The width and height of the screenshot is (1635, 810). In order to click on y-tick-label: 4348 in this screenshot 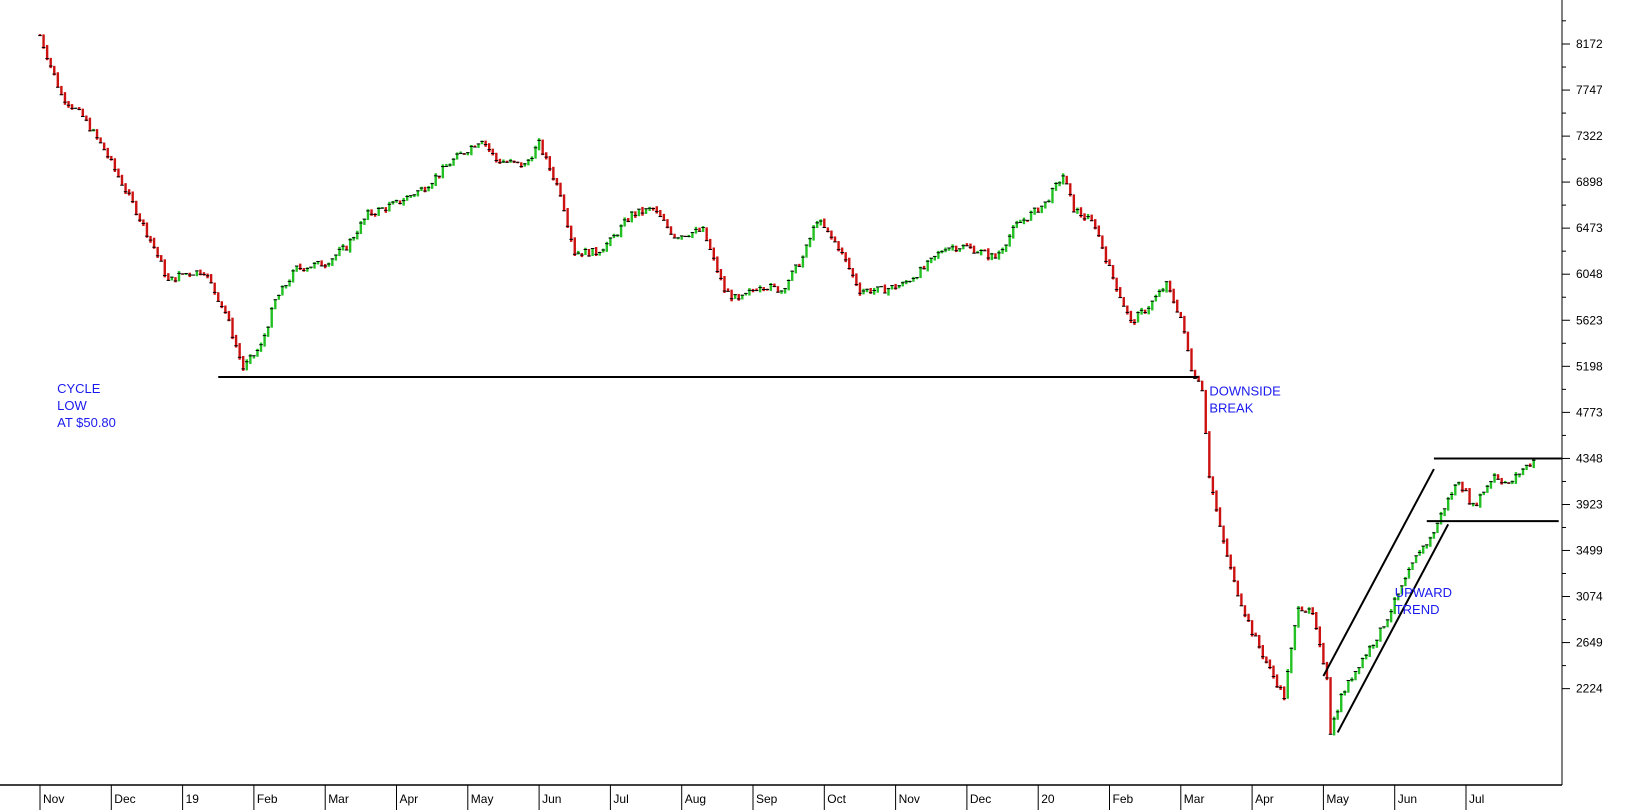, I will do `click(1589, 458)`.